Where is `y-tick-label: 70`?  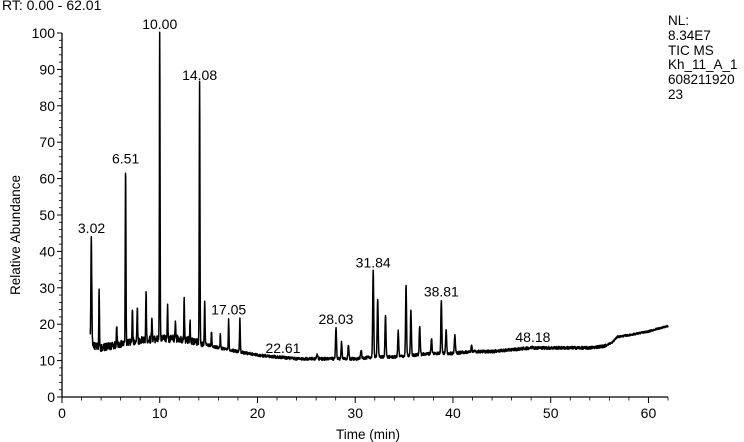 y-tick-label: 70 is located at coordinates (47, 142).